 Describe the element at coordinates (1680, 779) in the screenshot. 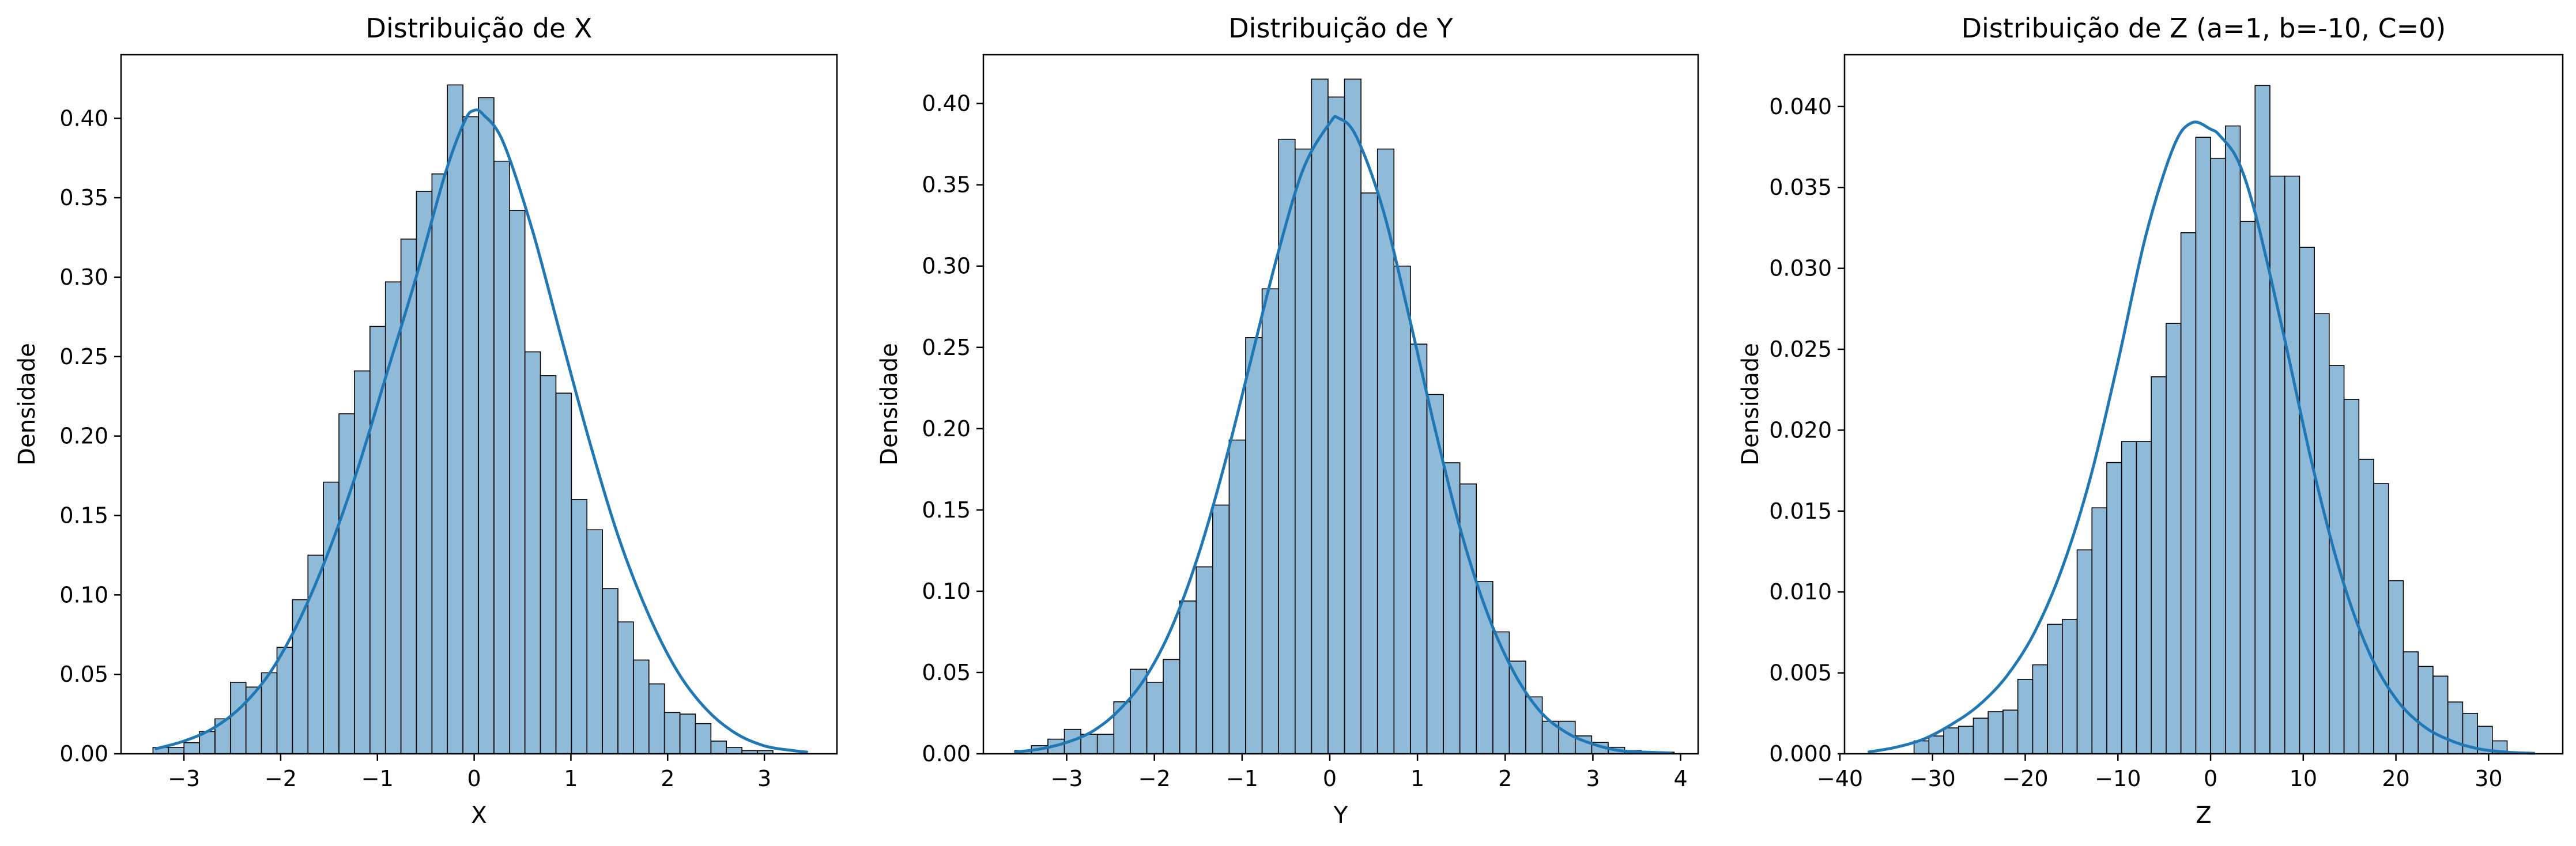

I see `x-tick-label: 4` at that location.